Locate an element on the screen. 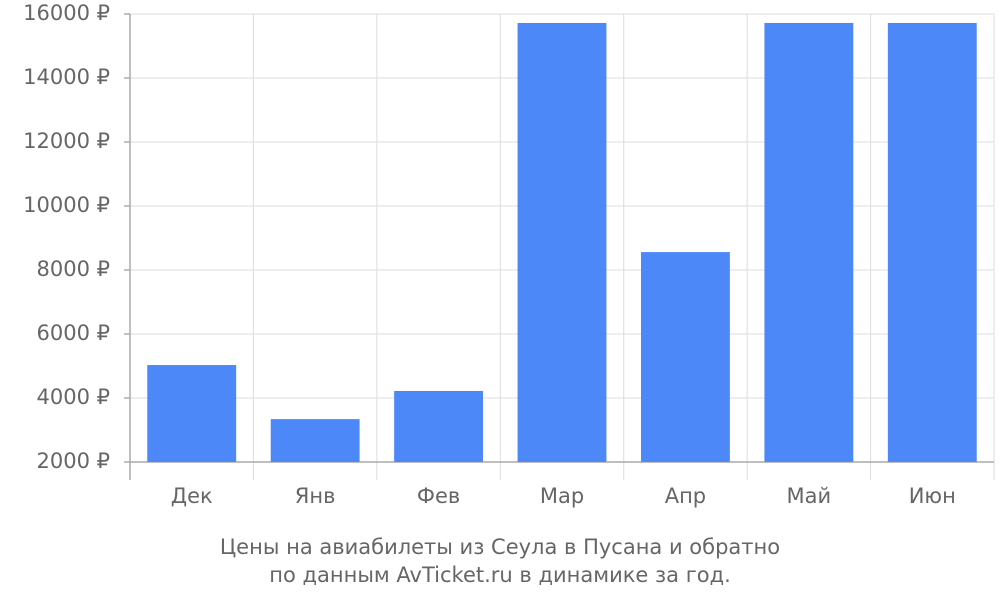 The image size is (1000, 600). y-tick-label: 4000 ₽ is located at coordinates (73, 397).